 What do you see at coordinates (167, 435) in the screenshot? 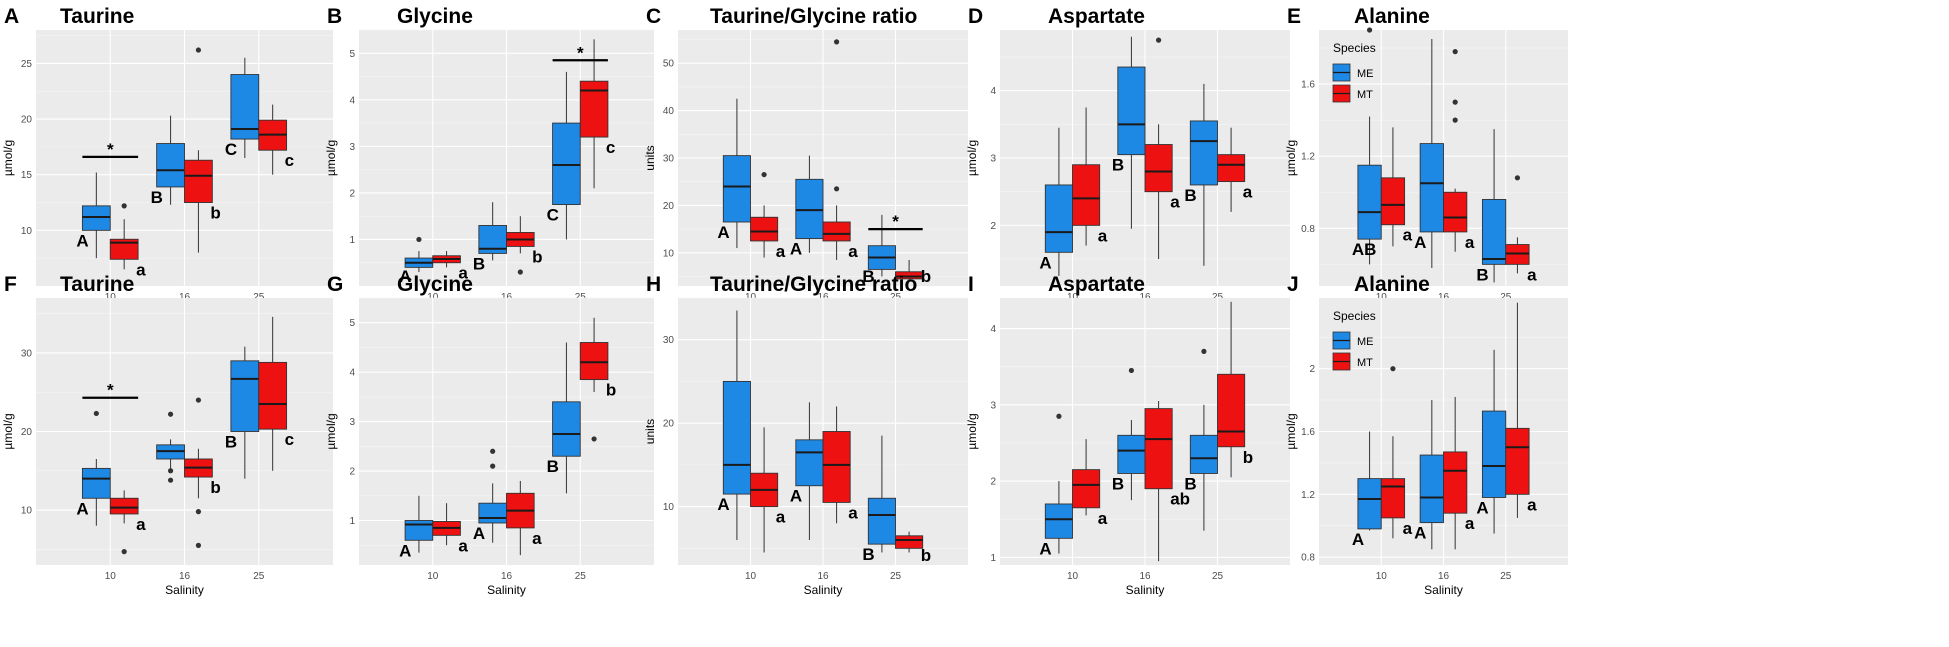
I see `panel-f: 10 20 30 10 16 25 Salinity µmol/g F Taurine Aa b B c *` at bounding box center [167, 435].